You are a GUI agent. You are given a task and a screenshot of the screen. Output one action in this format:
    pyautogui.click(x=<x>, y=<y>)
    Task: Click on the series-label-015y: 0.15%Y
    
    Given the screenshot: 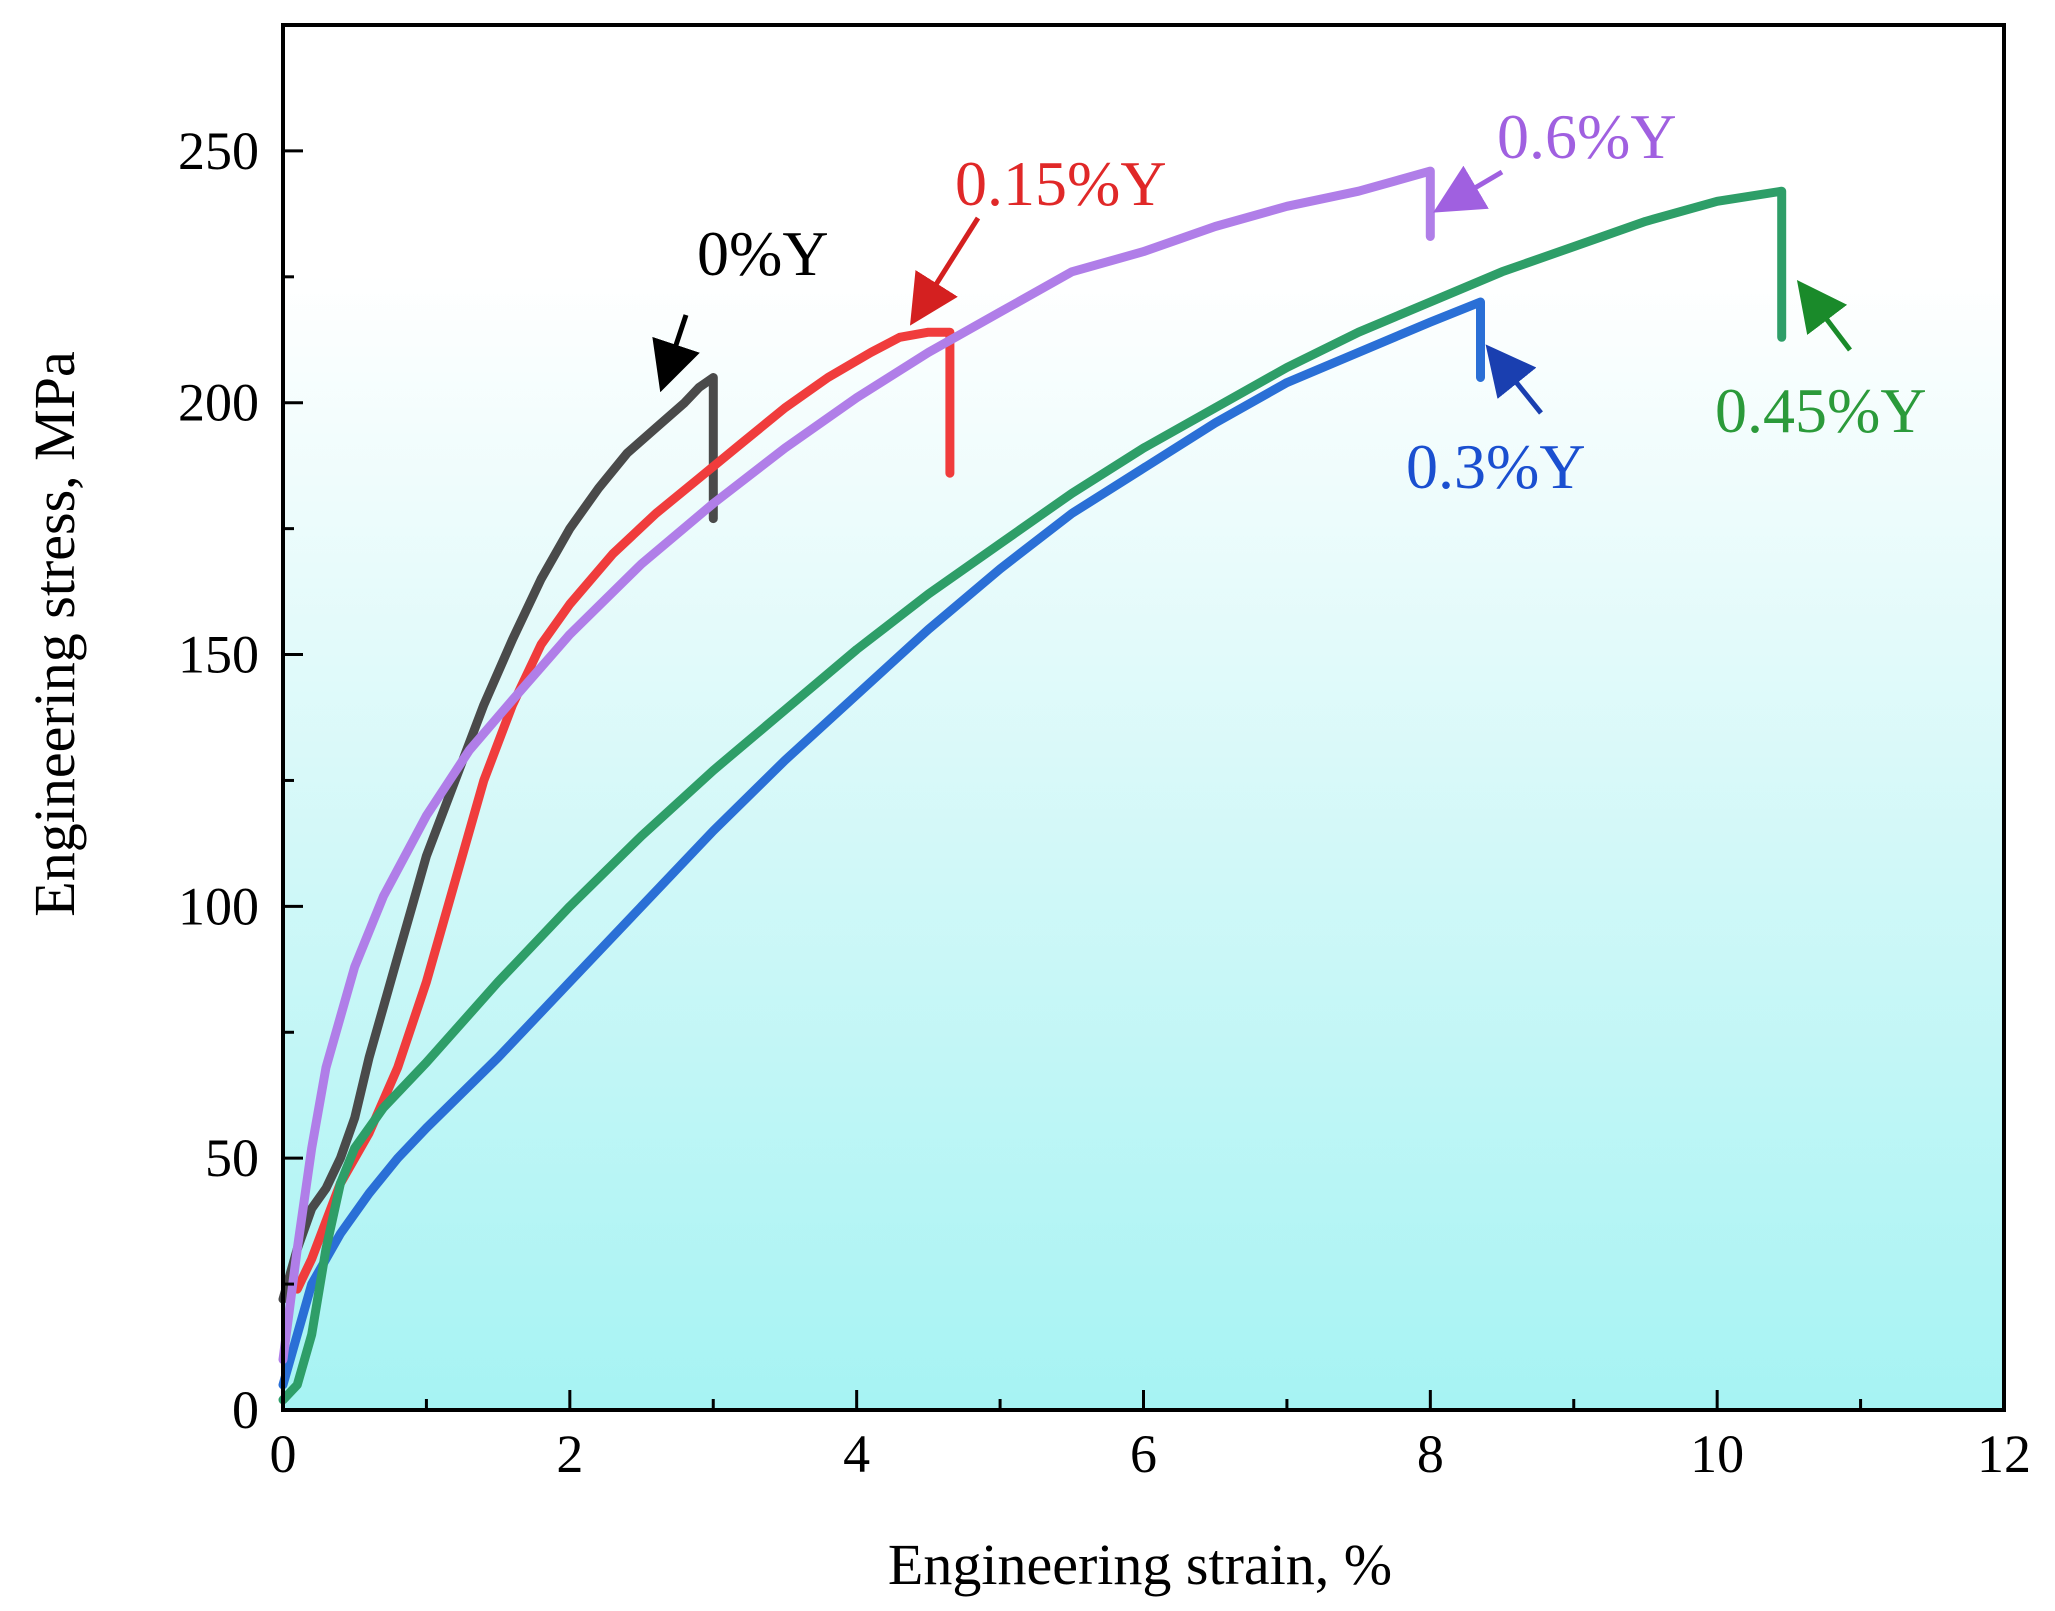 What is the action you would take?
    pyautogui.click(x=1061, y=183)
    